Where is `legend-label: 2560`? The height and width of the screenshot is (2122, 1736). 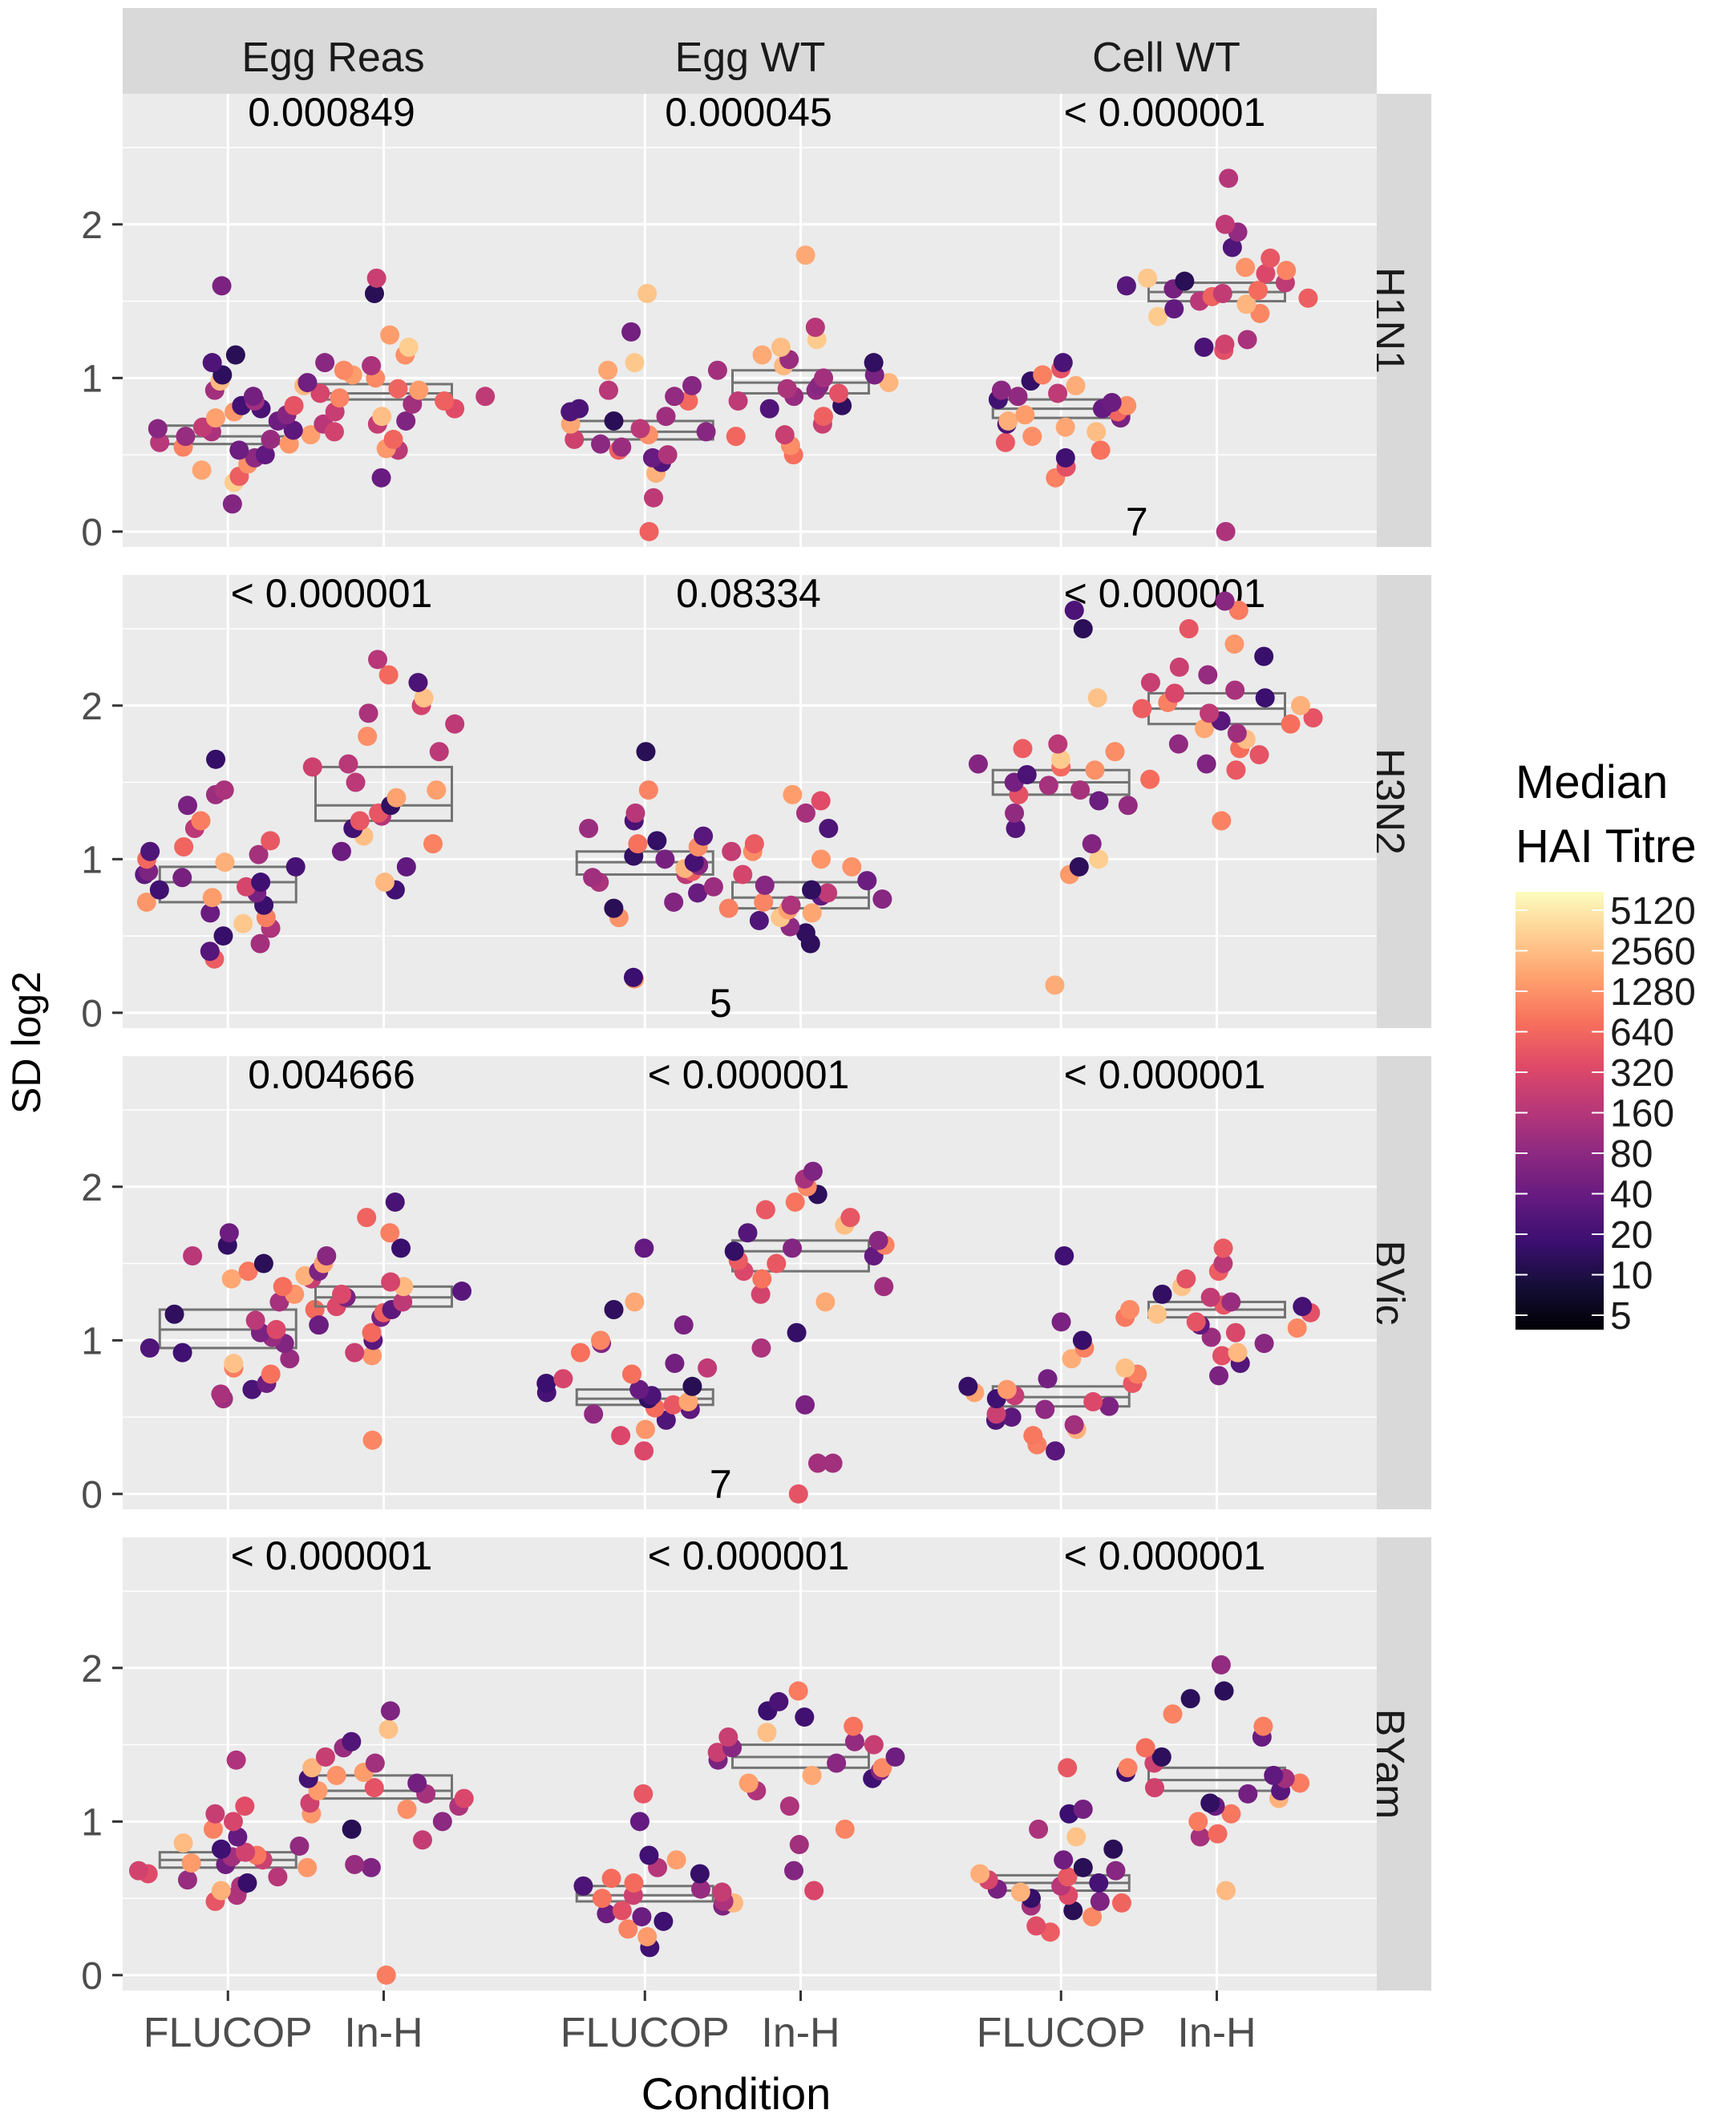 legend-label: 2560 is located at coordinates (1653, 953).